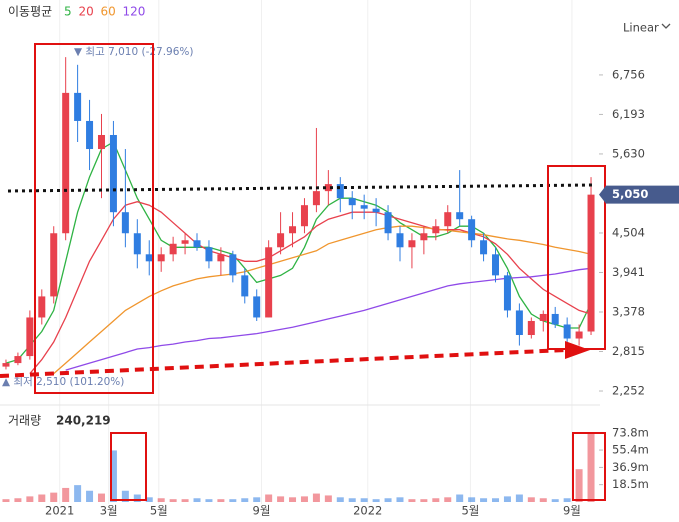 The width and height of the screenshot is (679, 522). I want to click on legend-entry: 120, so click(134, 12).